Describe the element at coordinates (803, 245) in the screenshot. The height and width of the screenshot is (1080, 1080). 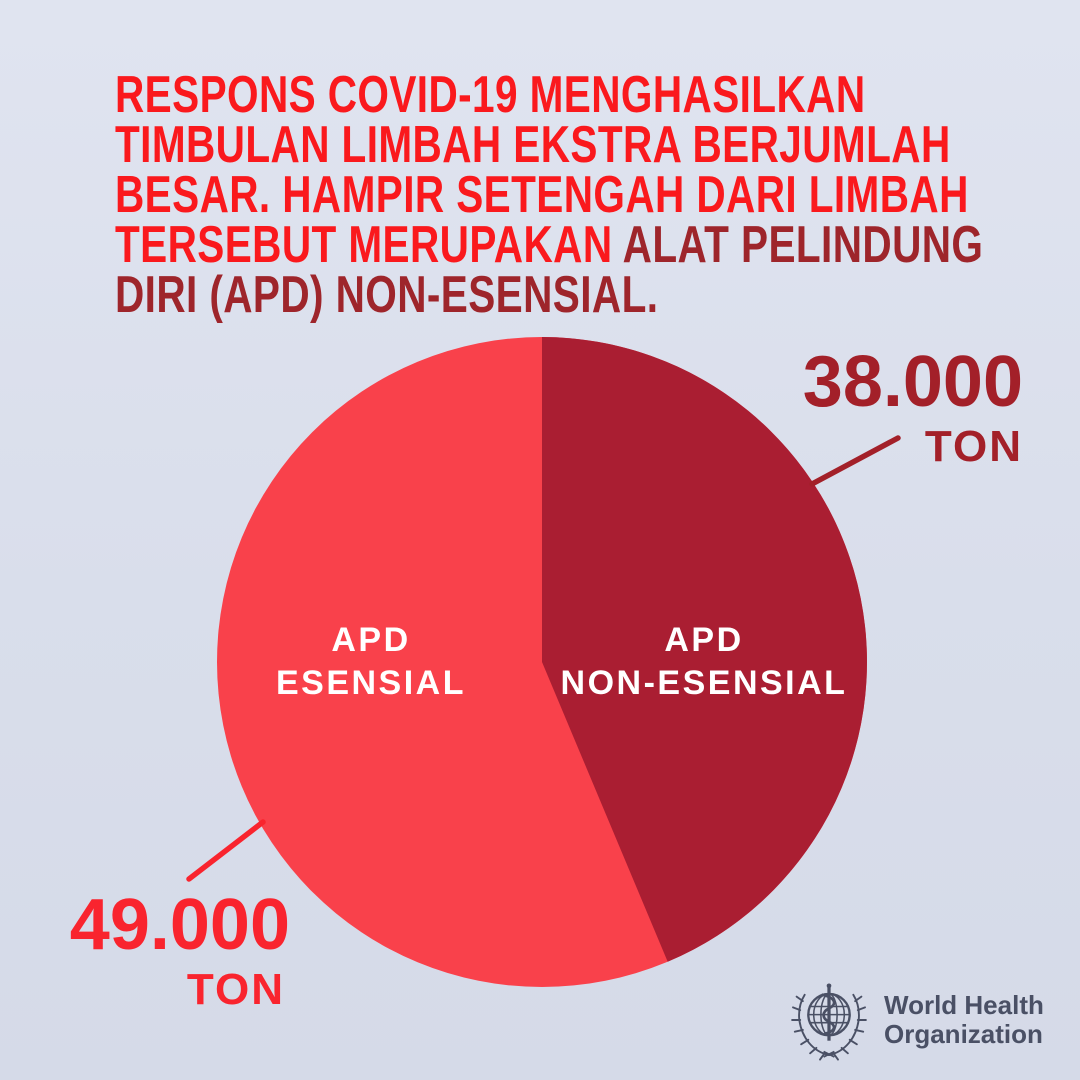
I see `headline-emphasis-text: ALAT PELINDUNG` at that location.